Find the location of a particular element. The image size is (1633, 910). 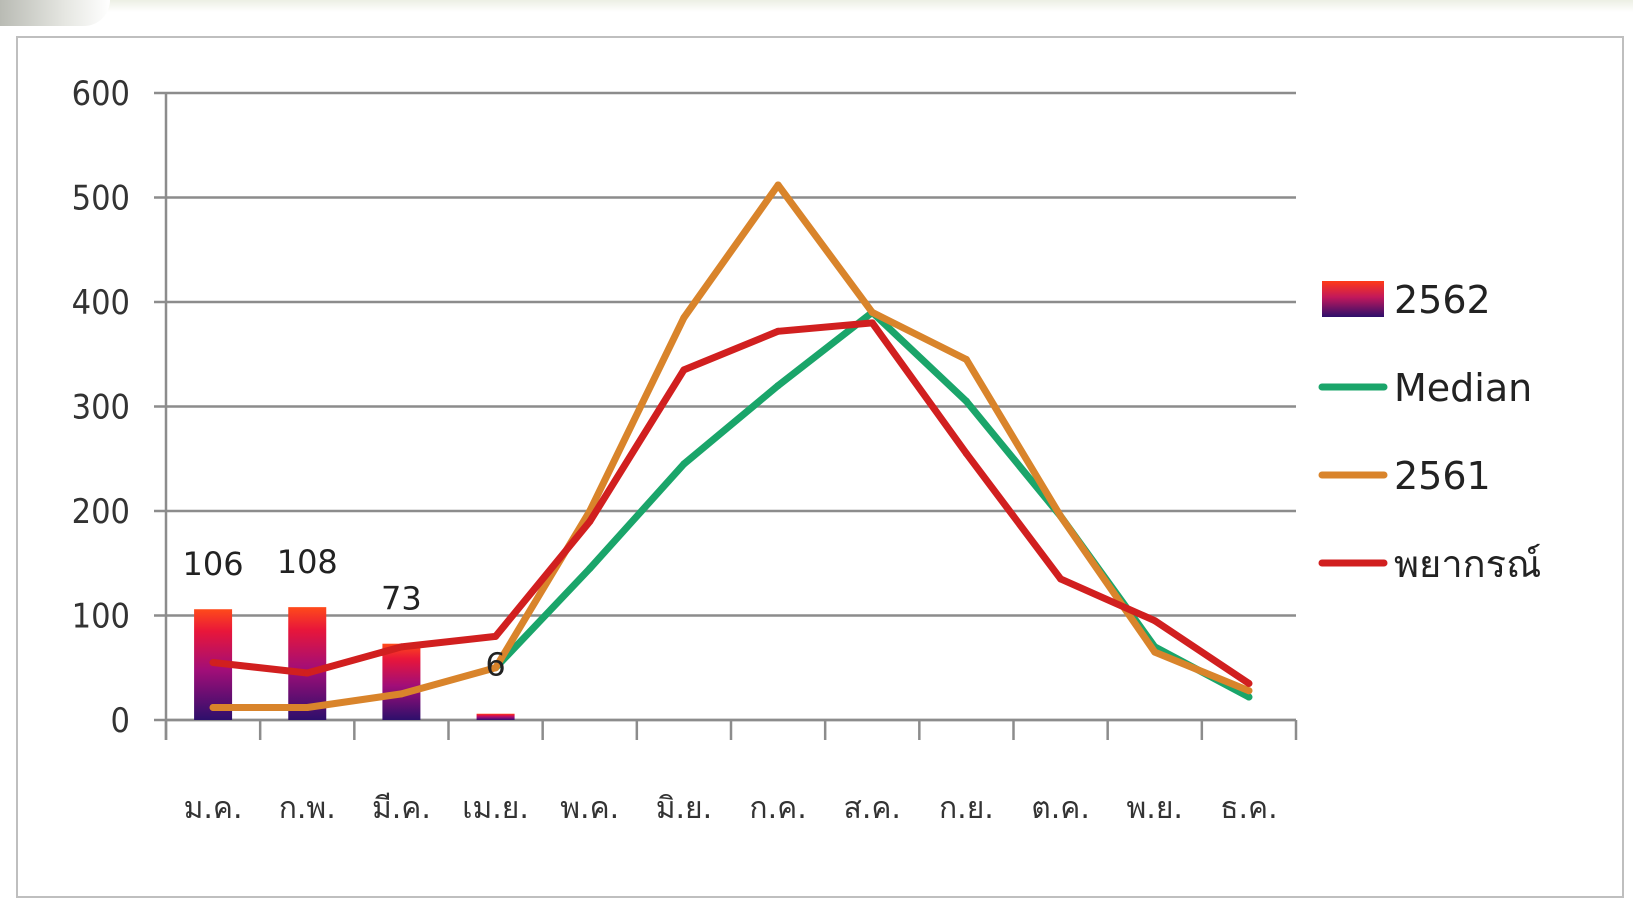

legend-label: 2562 is located at coordinates (1442, 300).